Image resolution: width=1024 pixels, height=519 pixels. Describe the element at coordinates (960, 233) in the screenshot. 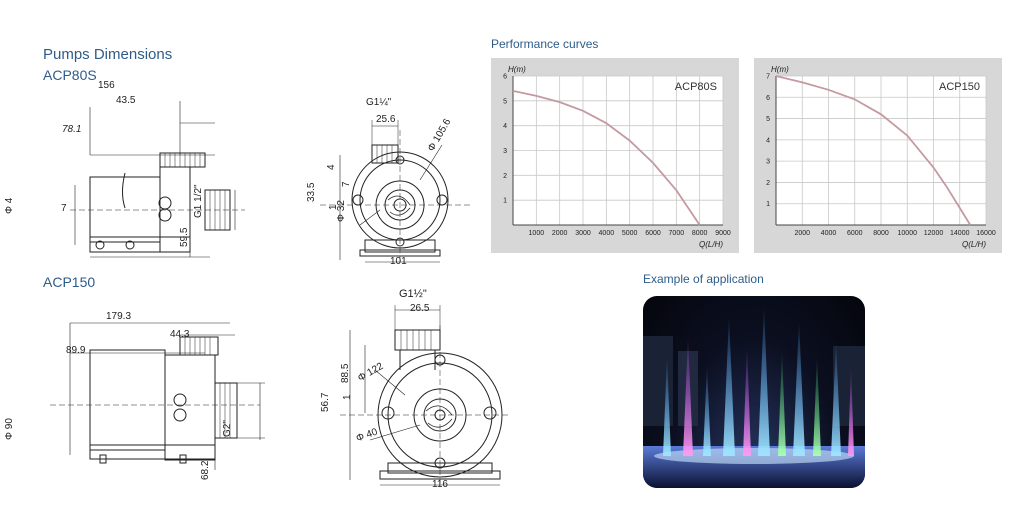

I see `x-tick-label: 14000` at that location.